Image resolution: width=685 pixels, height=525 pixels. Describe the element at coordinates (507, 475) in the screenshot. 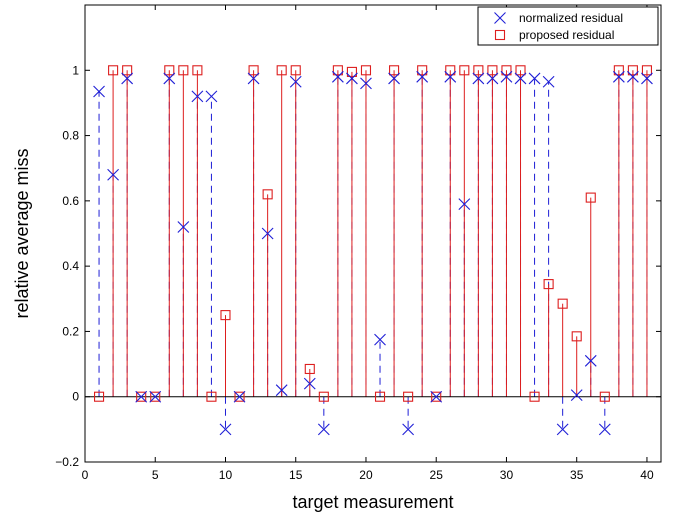

I see `x-tick-label: 30` at that location.